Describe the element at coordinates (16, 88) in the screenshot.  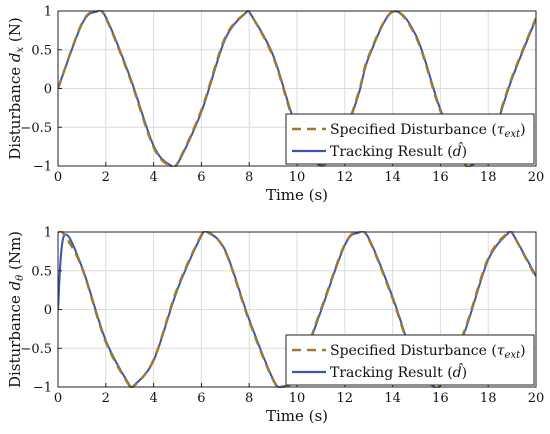
I see `y-axis-label: Disturbance dx (N)` at that location.